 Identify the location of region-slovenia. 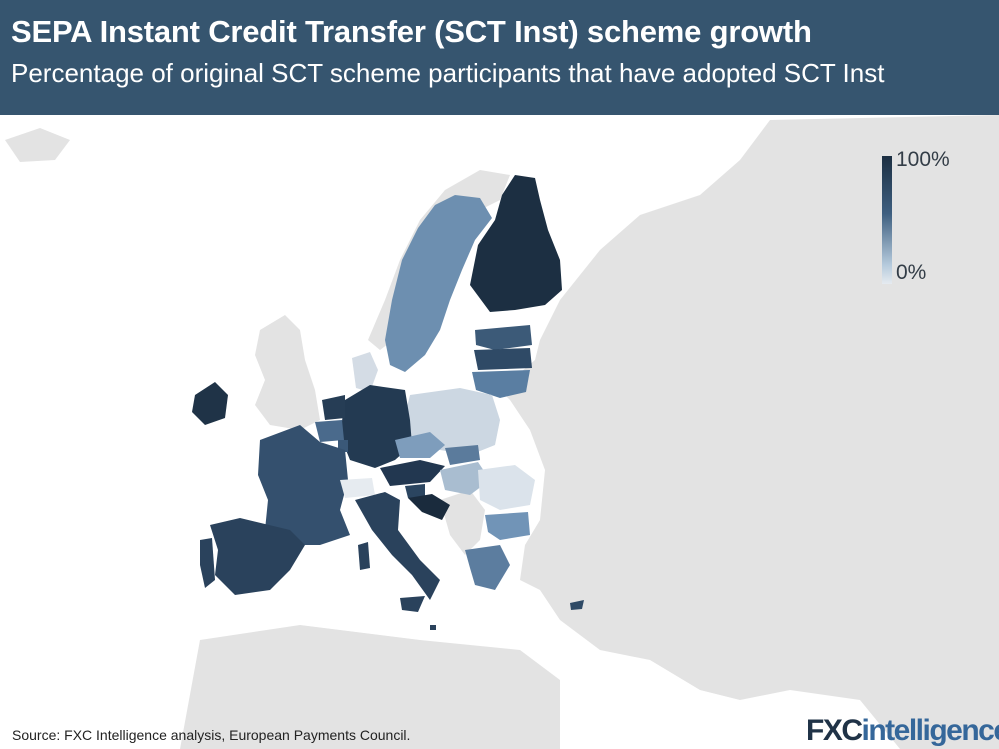
(415, 491).